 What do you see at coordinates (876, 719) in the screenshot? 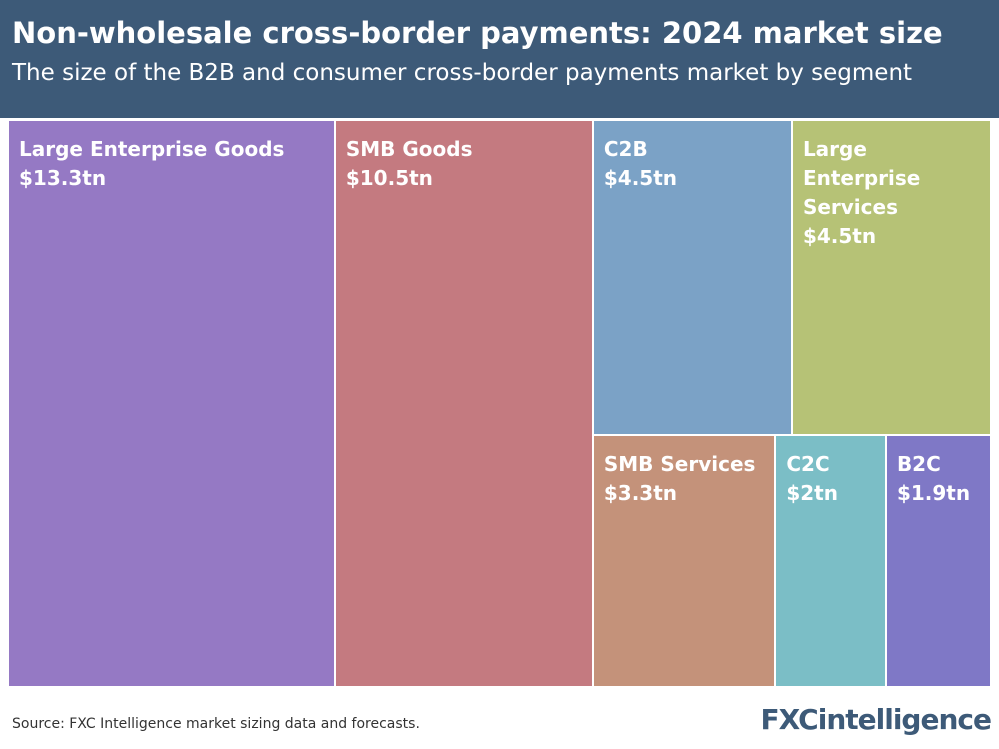
I see `logo: FXCintelligence` at bounding box center [876, 719].